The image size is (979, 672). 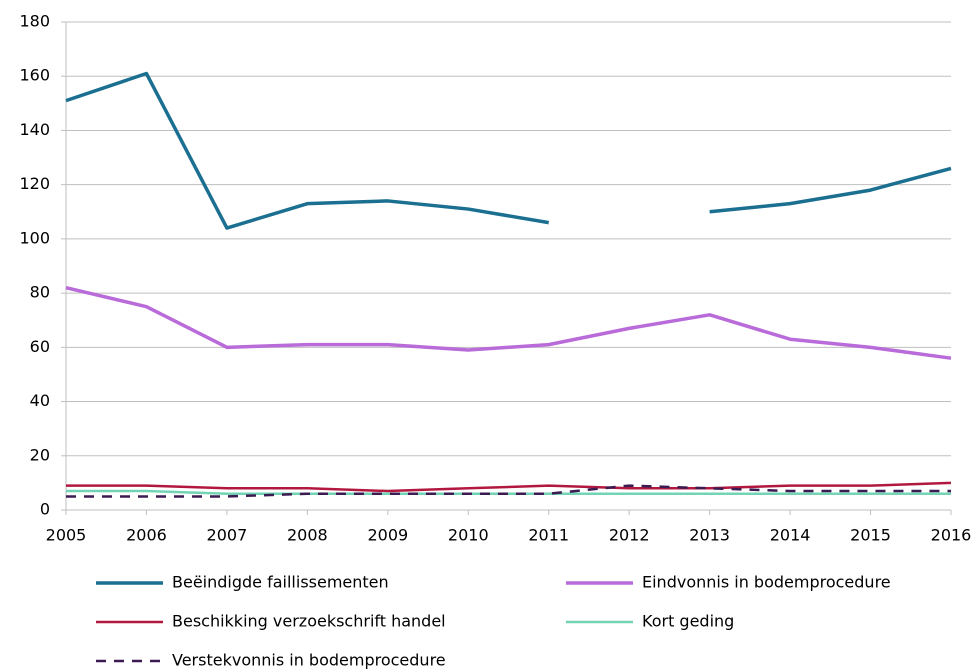 I want to click on x-tick-label: 2007, so click(x=227, y=535).